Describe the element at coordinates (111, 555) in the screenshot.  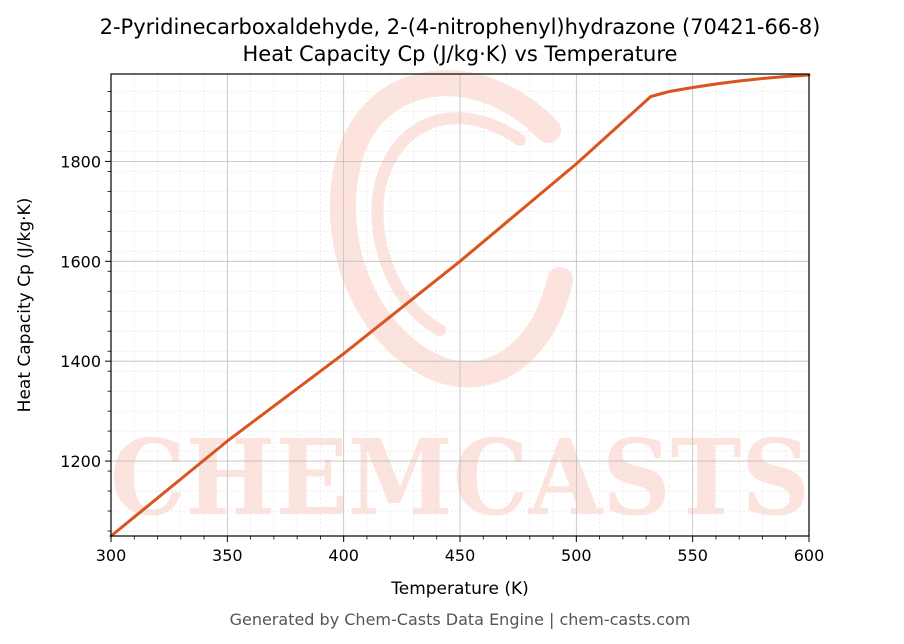
I see `x-tick-label: 300` at that location.